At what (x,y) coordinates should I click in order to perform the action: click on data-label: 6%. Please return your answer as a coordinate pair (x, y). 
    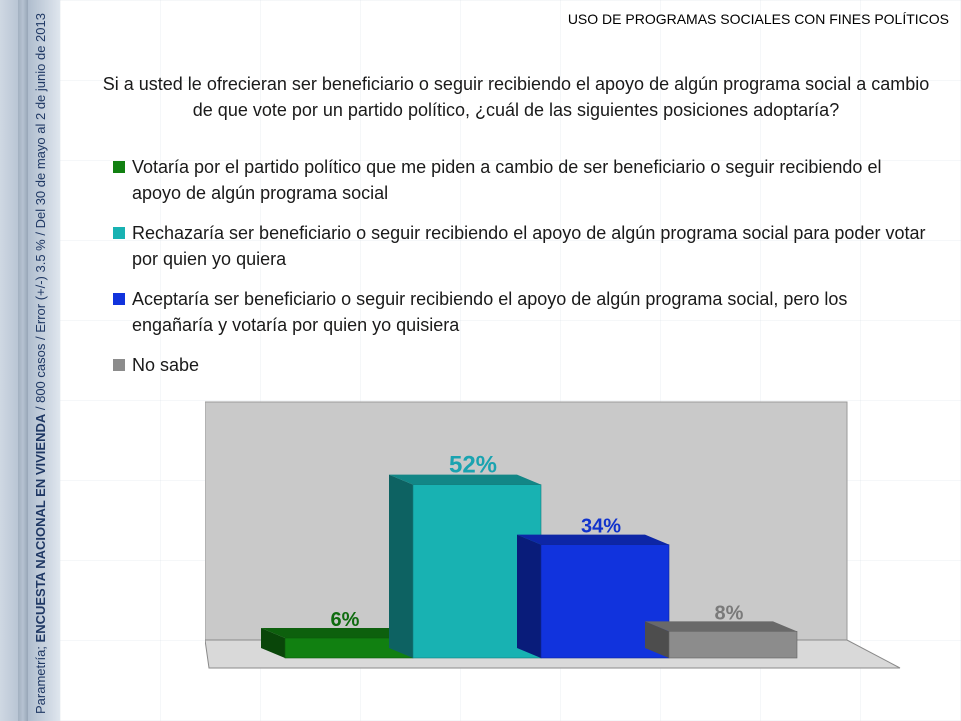
    Looking at the image, I should click on (345, 620).